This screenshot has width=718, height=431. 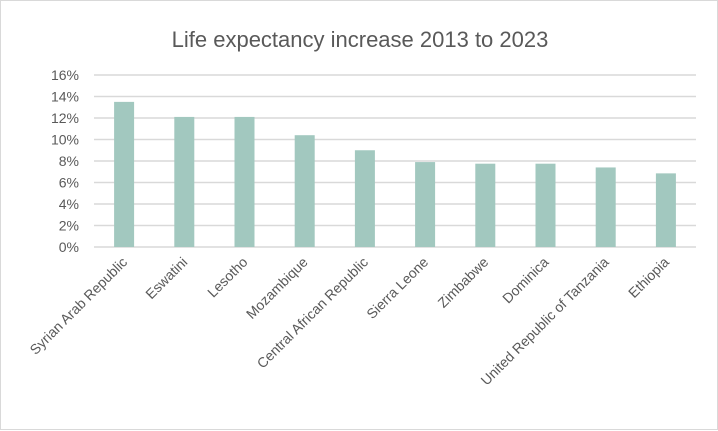 I want to click on x-tick-label: Ethiopia, so click(x=648, y=277).